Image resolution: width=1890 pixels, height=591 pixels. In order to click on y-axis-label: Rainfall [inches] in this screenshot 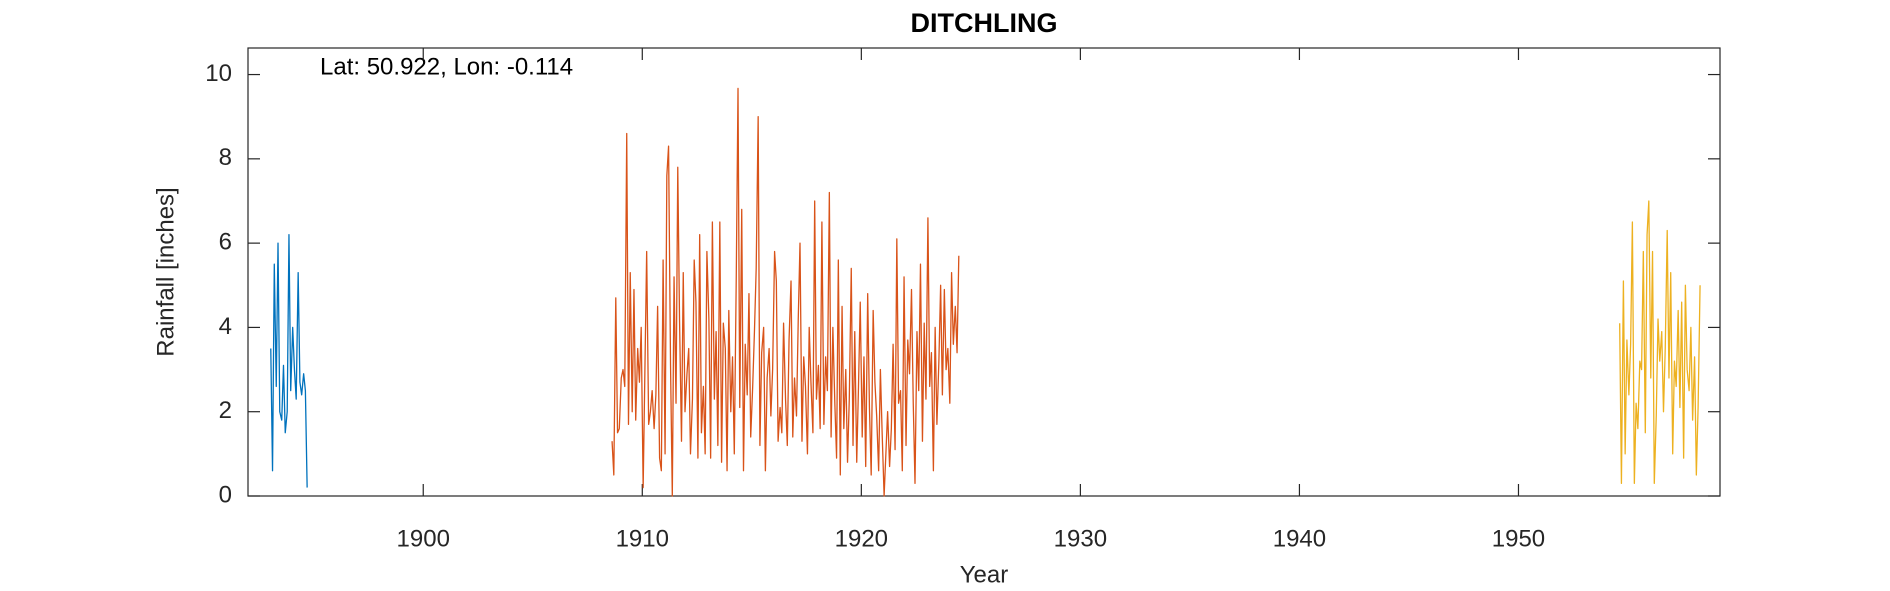, I will do `click(165, 271)`.